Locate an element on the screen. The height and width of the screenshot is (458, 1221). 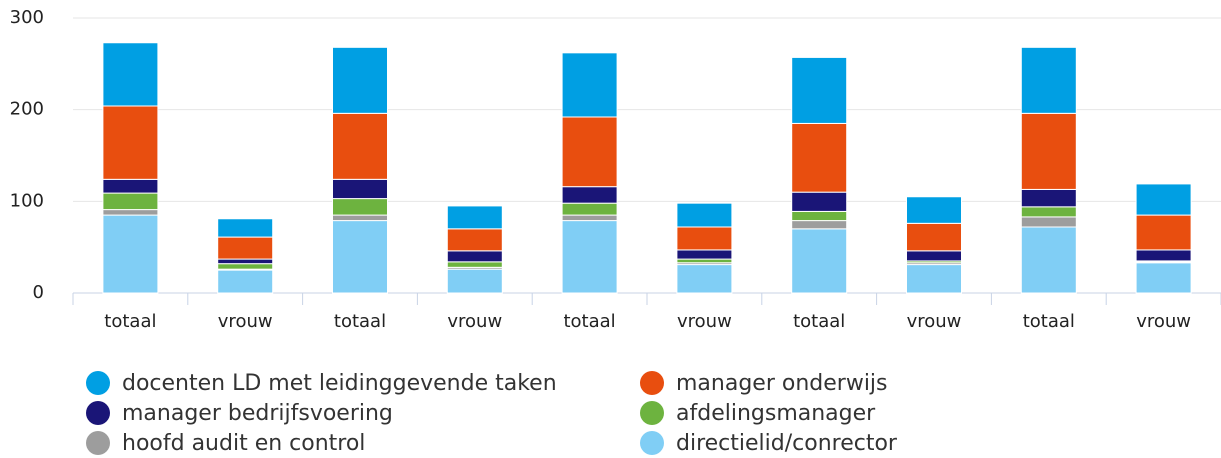
y-tick-label: 100 is located at coordinates (27, 200).